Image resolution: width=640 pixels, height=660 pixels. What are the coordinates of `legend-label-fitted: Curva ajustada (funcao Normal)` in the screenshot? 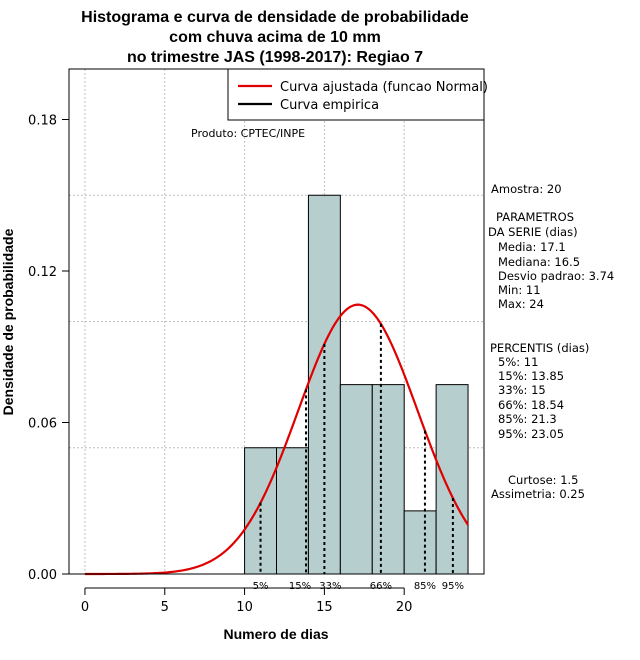 It's located at (384, 87).